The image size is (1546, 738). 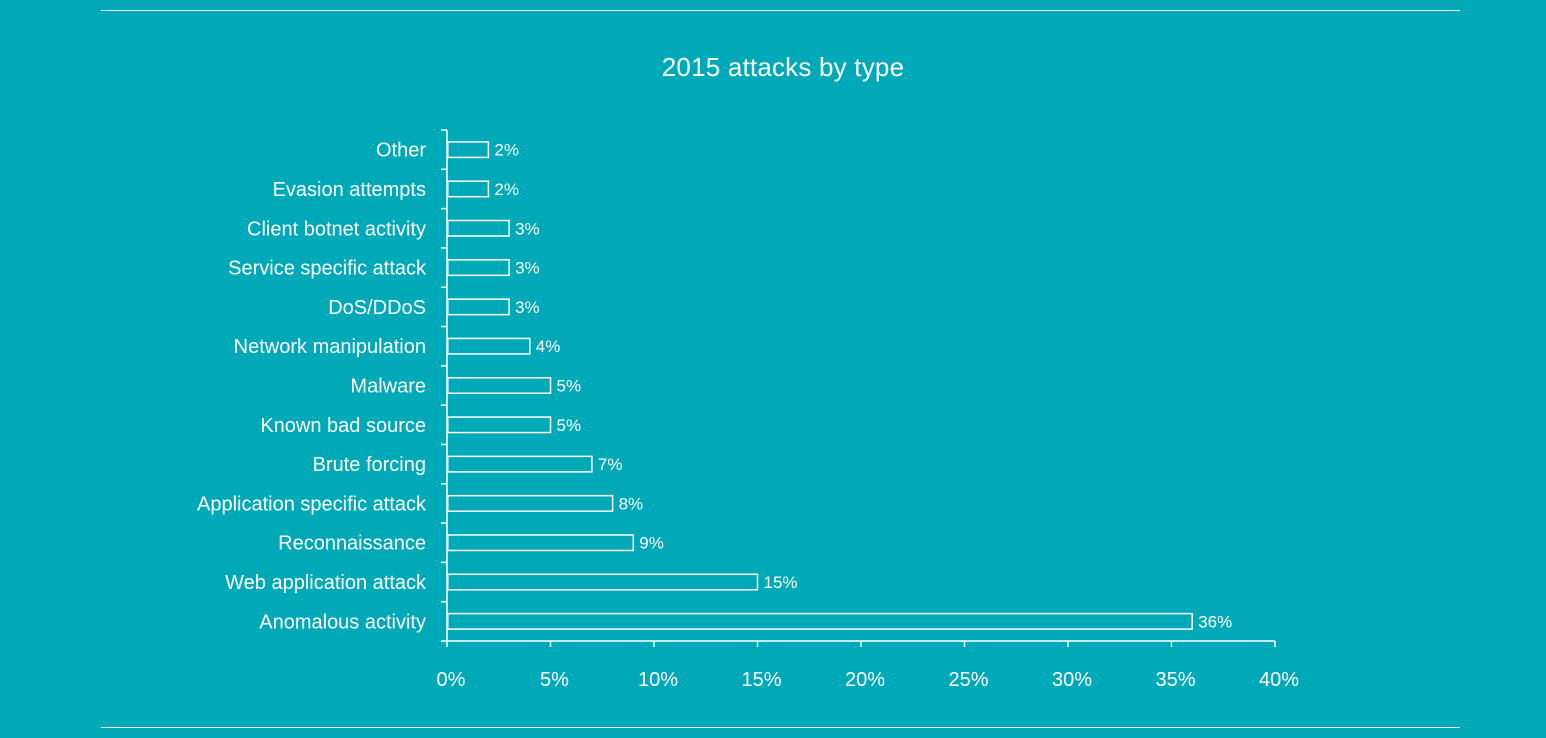 I want to click on value-label: 15%, so click(x=781, y=582).